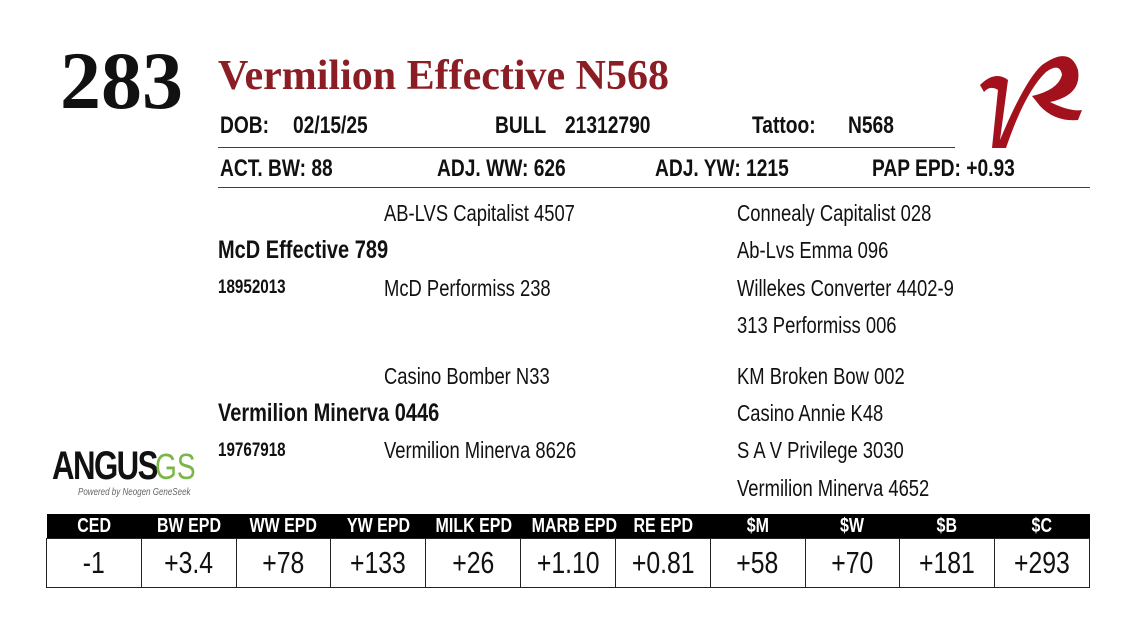  I want to click on epd-value: +1.10, so click(568, 562).